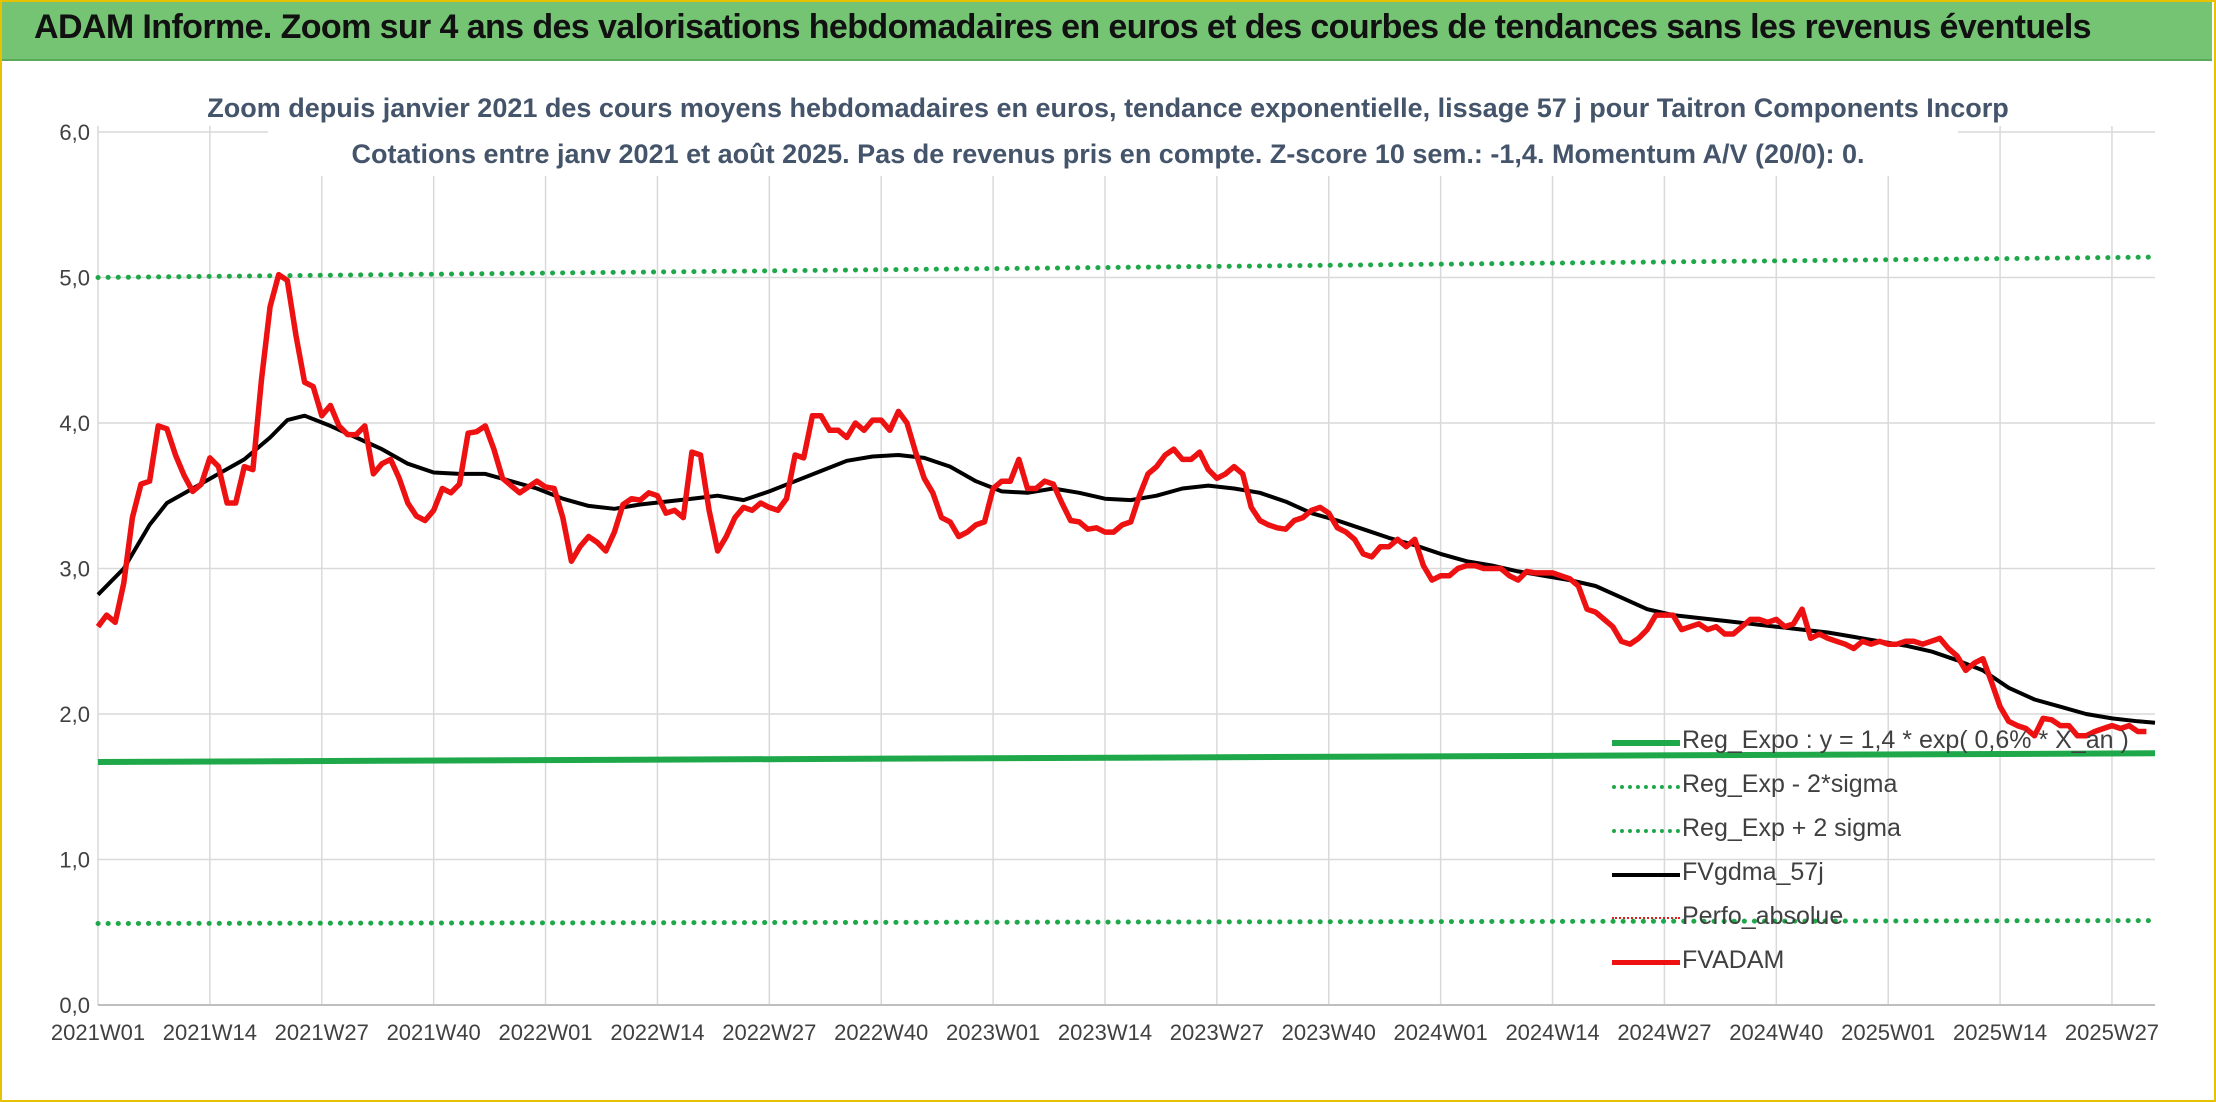 Image resolution: width=2216 pixels, height=1102 pixels. Describe the element at coordinates (2112, 1032) in the screenshot. I see `x-tick-label: 2025W27` at that location.